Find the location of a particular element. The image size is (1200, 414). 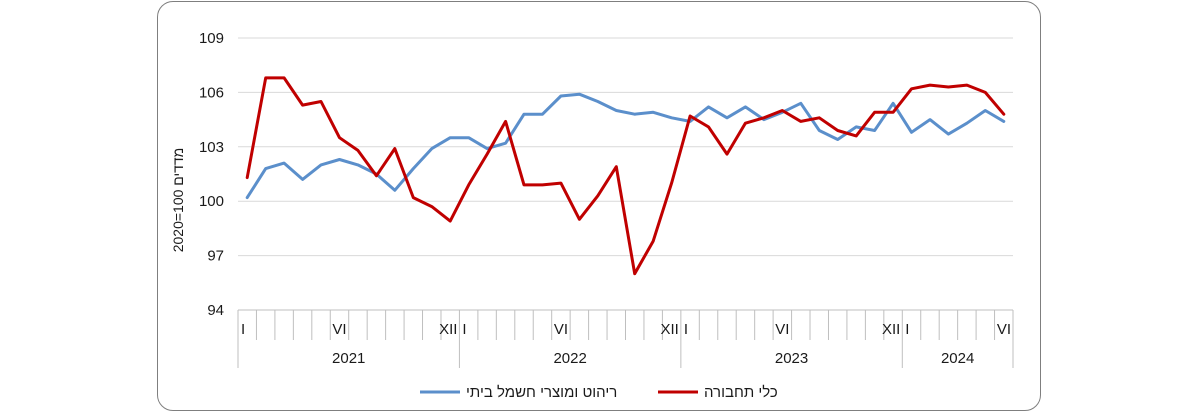

x-year-label: 2022 is located at coordinates (569, 358).